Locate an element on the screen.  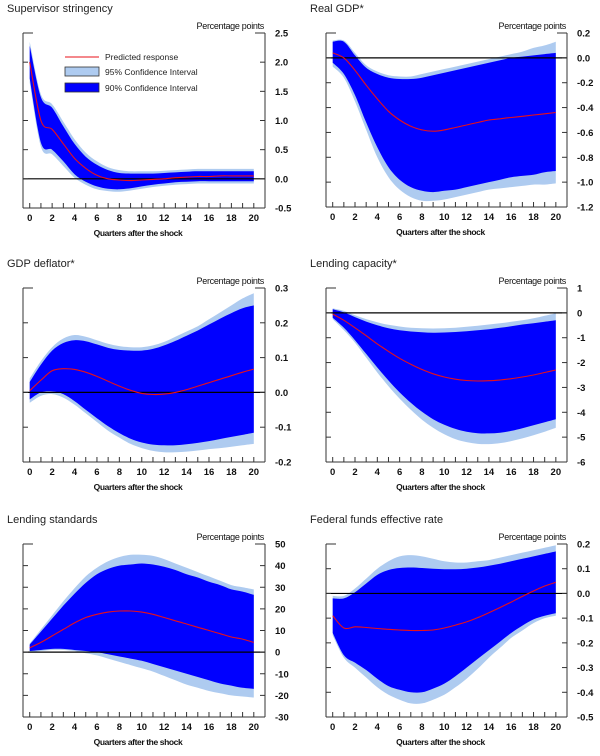
chart-title: Federal funds effective rate is located at coordinates (376, 520).